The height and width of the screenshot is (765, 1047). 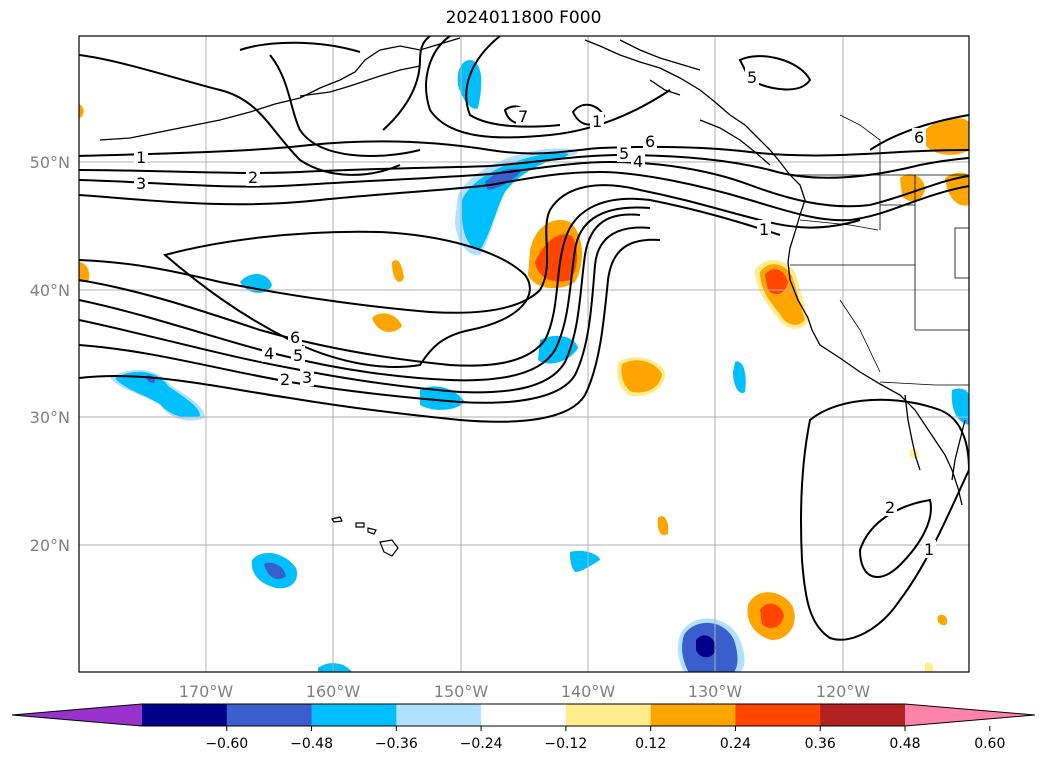 I want to click on colorbar-tick-label: 0.60, so click(x=989, y=744).